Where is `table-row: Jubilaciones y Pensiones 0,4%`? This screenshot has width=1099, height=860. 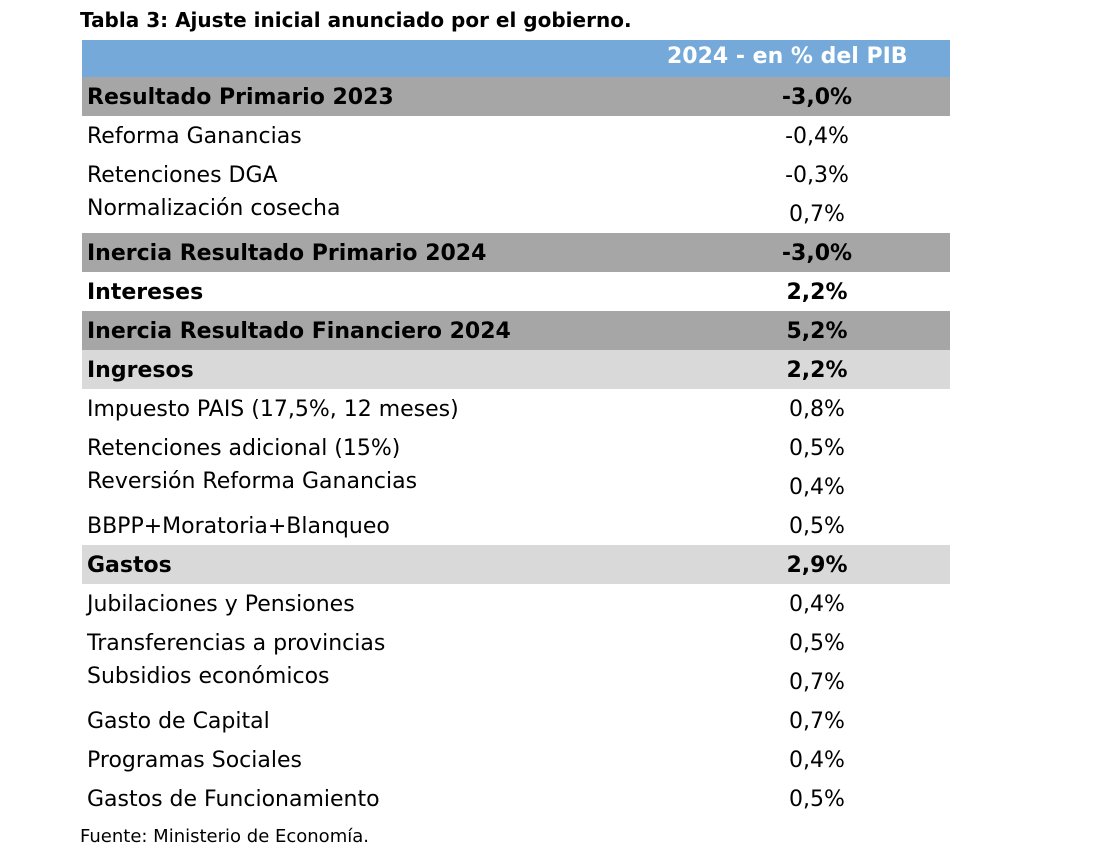 table-row: Jubilaciones y Pensiones 0,4% is located at coordinates (516, 603).